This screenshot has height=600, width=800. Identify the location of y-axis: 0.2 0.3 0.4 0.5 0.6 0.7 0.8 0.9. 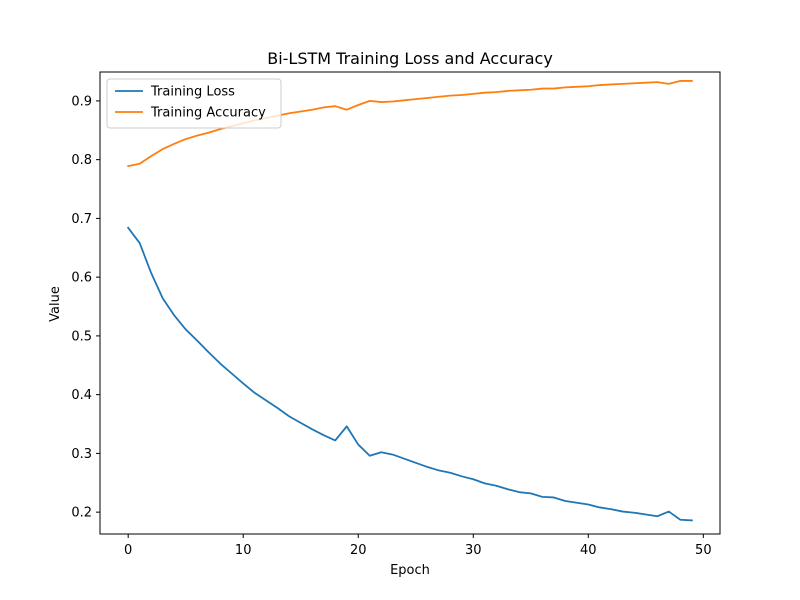
(85, 307).